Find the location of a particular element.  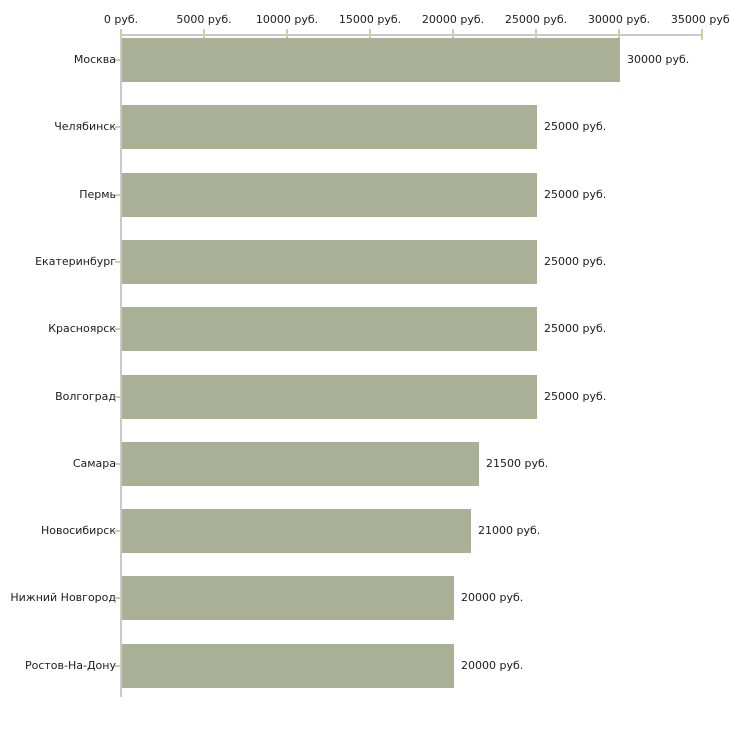

value-label: 21000 руб. is located at coordinates (509, 530).